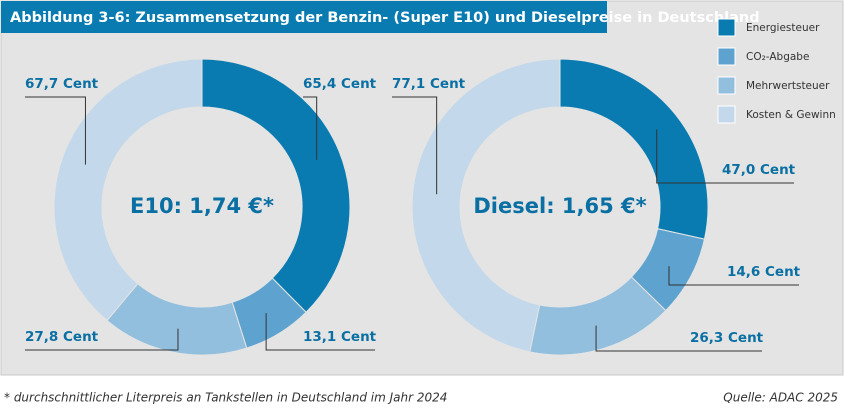  What do you see at coordinates (340, 337) in the screenshot?
I see `value-label: 13,1 Cent` at bounding box center [340, 337].